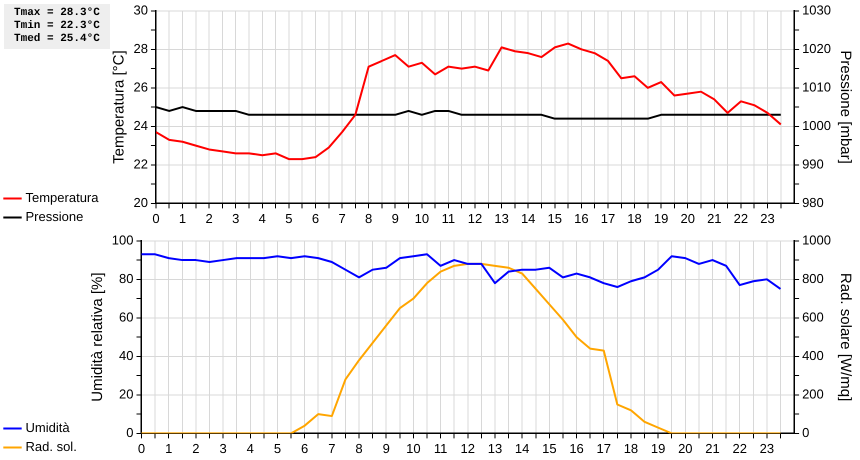  What do you see at coordinates (816, 86) in the screenshot?
I see `y2-tick-label: 1010` at bounding box center [816, 86].